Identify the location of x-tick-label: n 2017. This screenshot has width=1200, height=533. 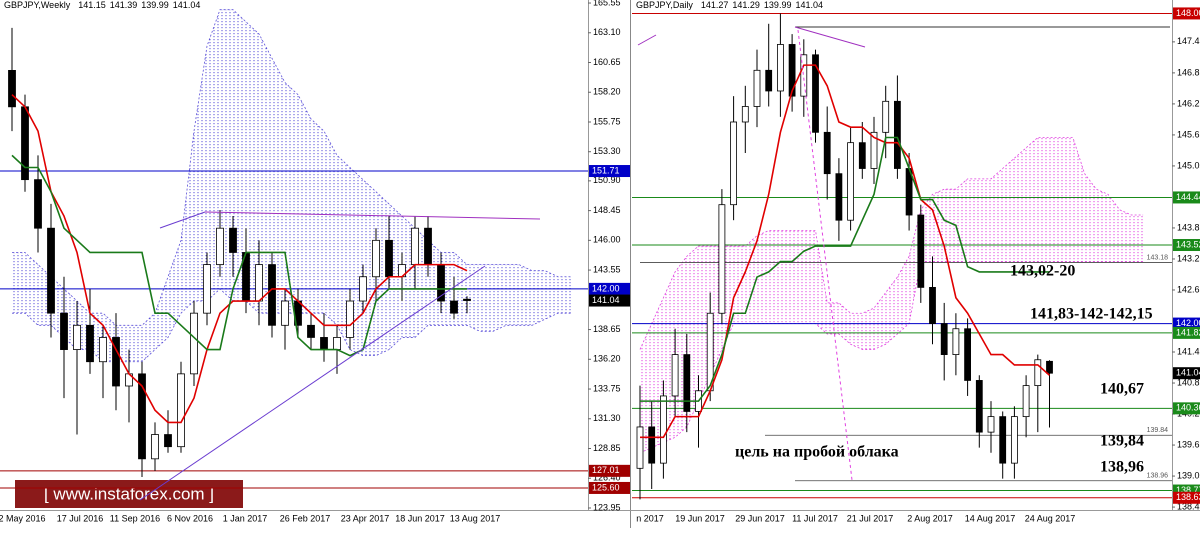
(650, 518).